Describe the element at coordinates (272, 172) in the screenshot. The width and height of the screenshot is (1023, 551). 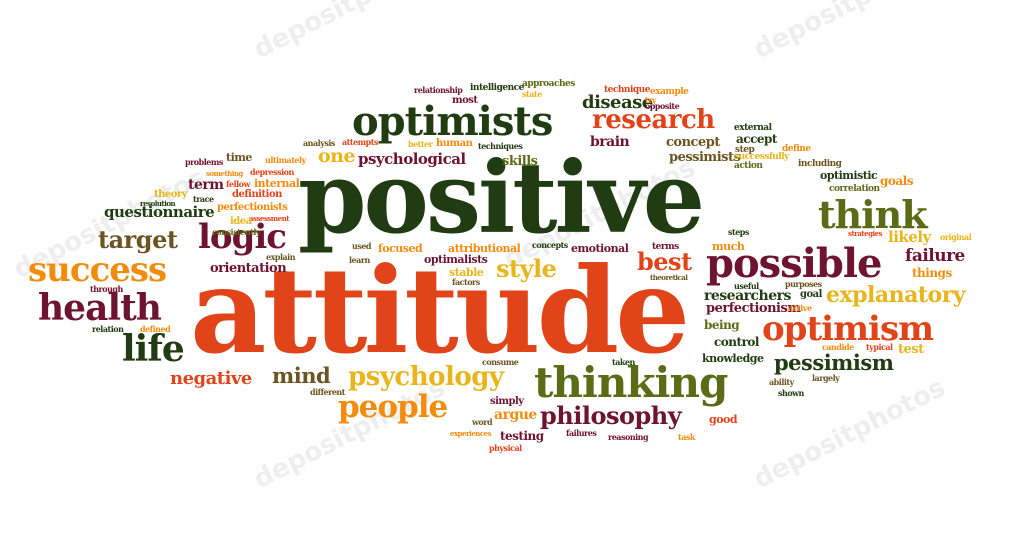
I see `word-depression: depression` at that location.